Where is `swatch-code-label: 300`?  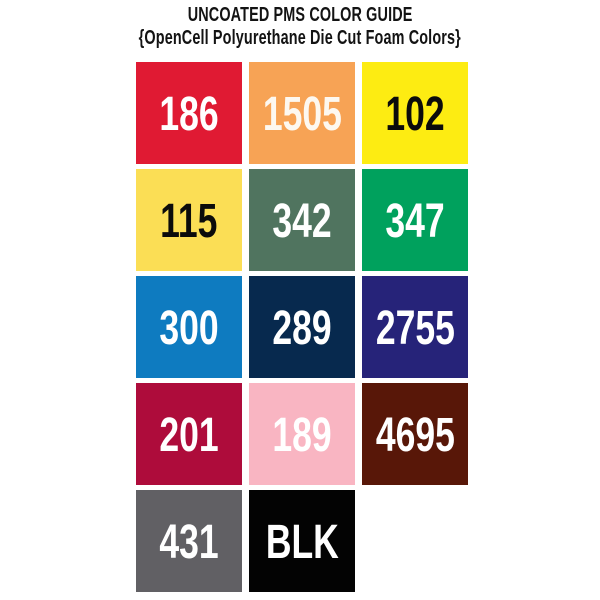
swatch-code-label: 300 is located at coordinates (189, 328).